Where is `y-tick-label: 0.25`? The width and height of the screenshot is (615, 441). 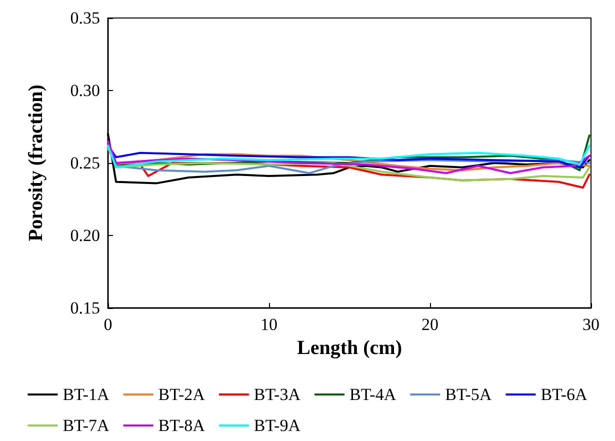
y-tick-label: 0.25 is located at coordinates (85, 163).